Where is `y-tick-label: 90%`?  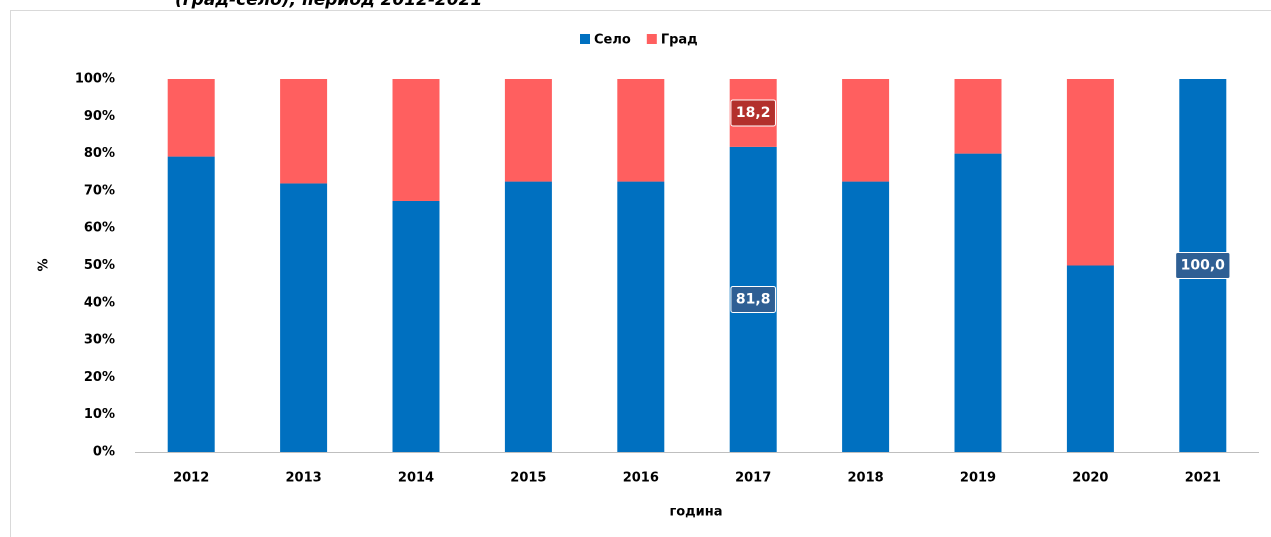 y-tick-label: 90% is located at coordinates (99, 116).